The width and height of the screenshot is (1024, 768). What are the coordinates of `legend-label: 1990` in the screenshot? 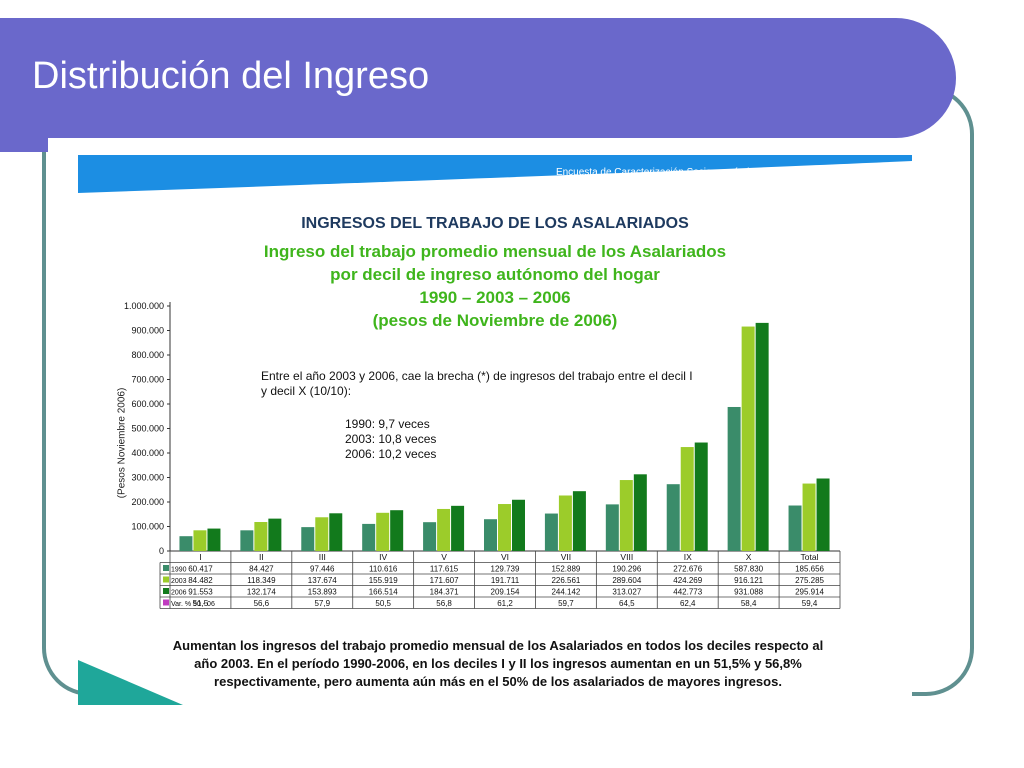 It's located at (179, 570).